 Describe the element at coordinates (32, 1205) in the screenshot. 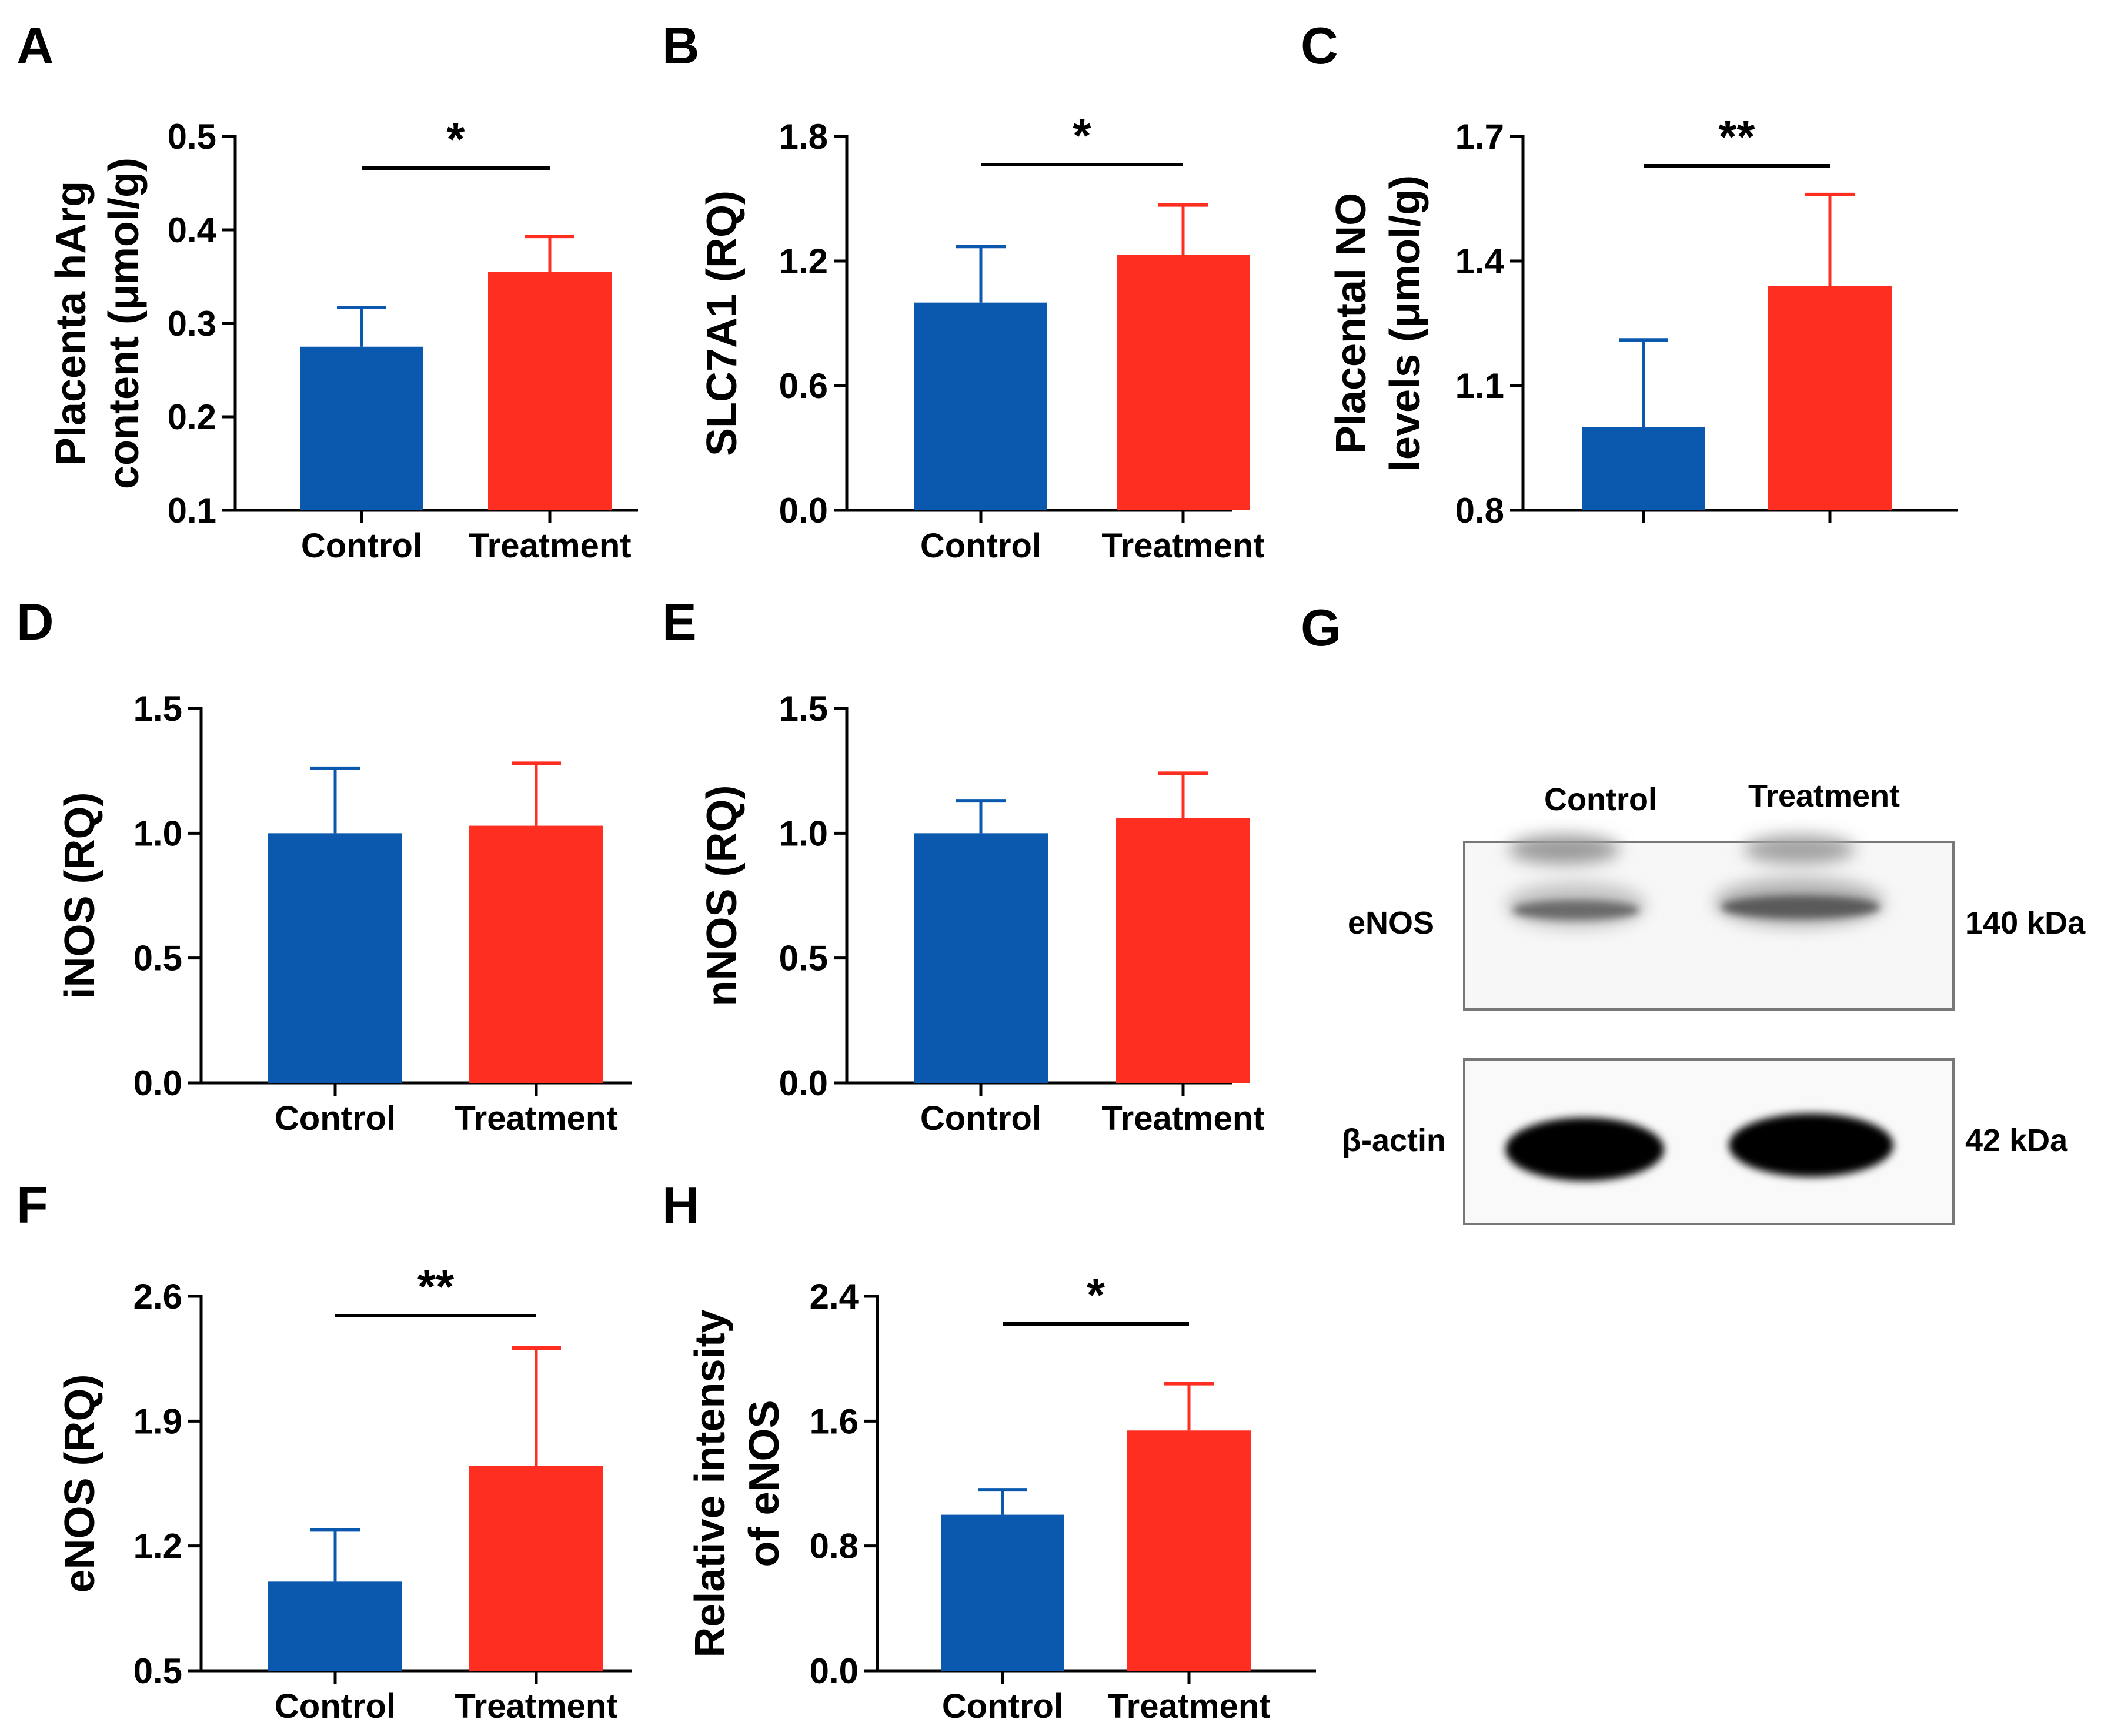

I see `panel-letter-f: F` at that location.